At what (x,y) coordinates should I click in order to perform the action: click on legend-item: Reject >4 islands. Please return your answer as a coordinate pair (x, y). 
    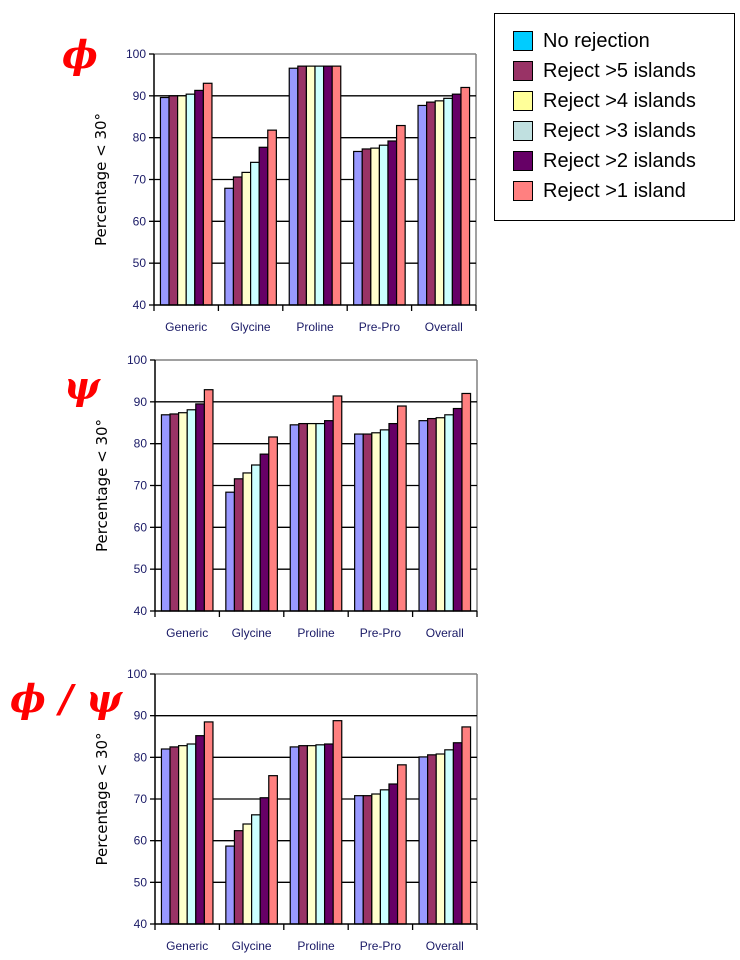
    Looking at the image, I should click on (604, 101).